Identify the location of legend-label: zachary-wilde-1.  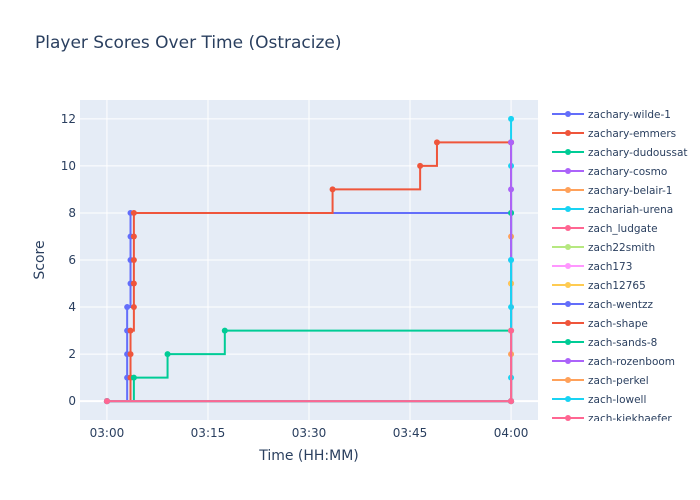
(629, 115).